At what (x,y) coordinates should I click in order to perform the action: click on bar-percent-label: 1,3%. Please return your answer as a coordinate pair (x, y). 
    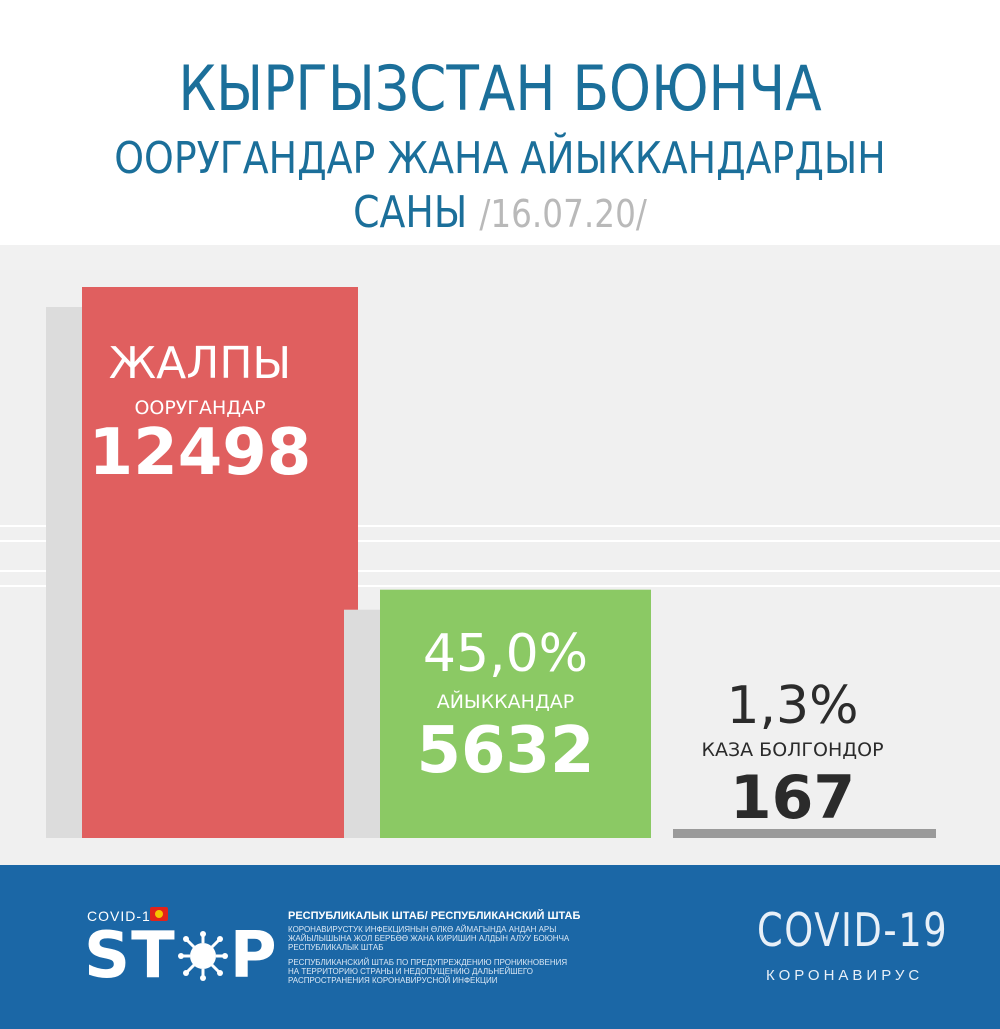
    Looking at the image, I should click on (792, 706).